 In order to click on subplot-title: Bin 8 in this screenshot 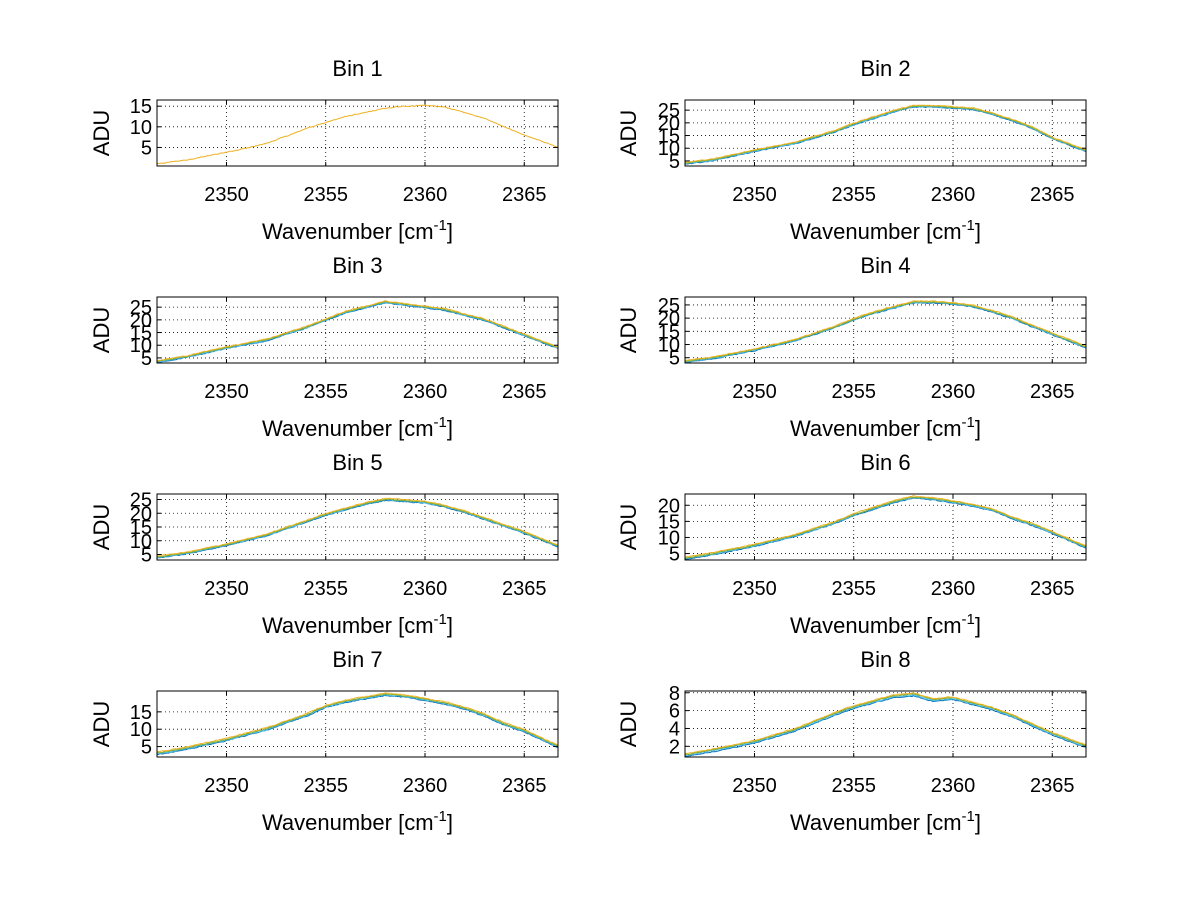, I will do `click(885, 659)`.